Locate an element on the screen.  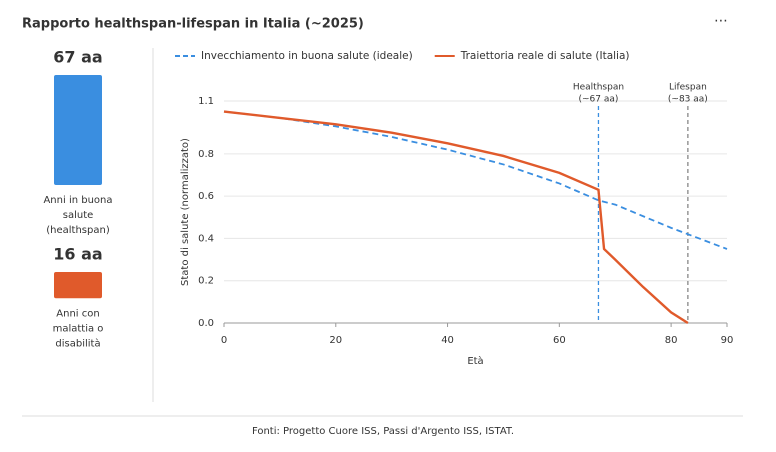
legend-label: Traiettoria reale di salute (Italia) is located at coordinates (545, 56).